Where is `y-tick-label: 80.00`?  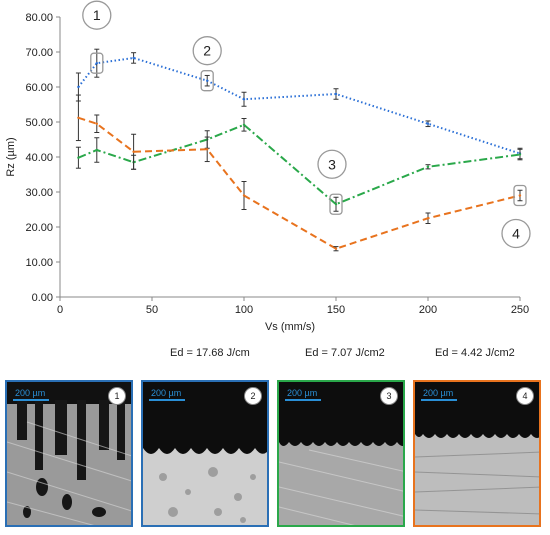
y-tick-label: 80.00 is located at coordinates (39, 18).